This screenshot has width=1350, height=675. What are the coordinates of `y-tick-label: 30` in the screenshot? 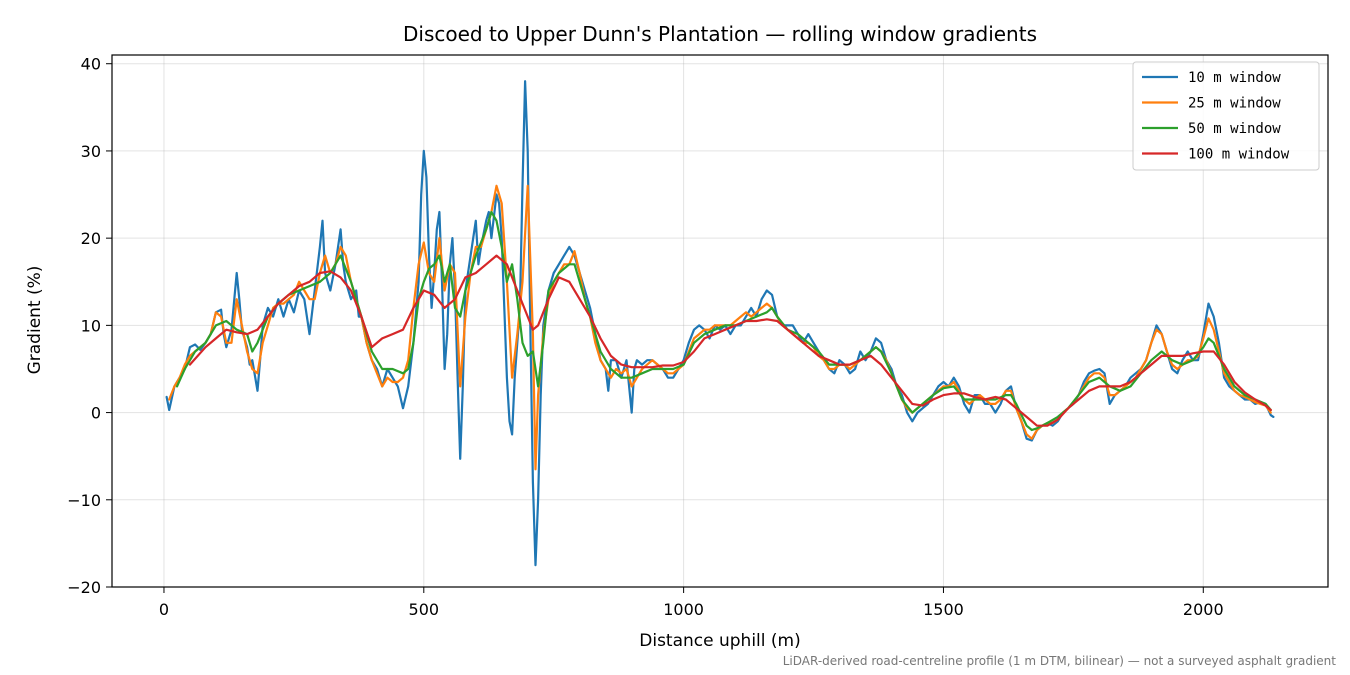 It's located at (91, 151).